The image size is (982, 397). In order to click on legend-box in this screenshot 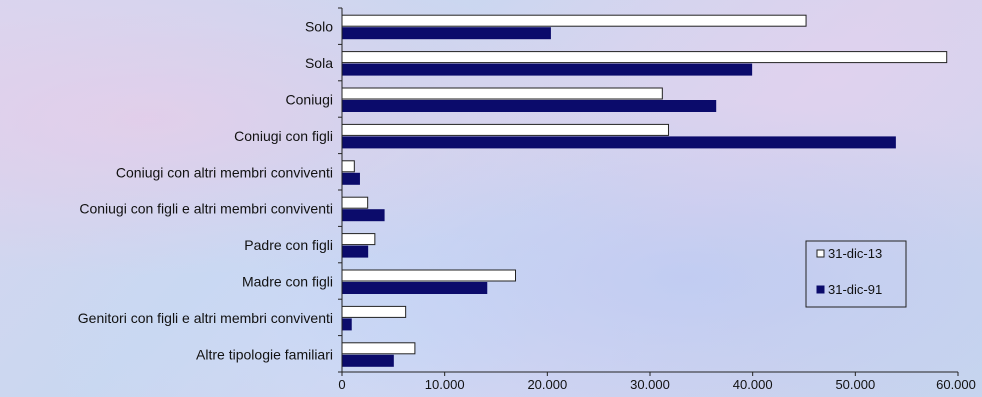, I will do `click(856, 274)`.